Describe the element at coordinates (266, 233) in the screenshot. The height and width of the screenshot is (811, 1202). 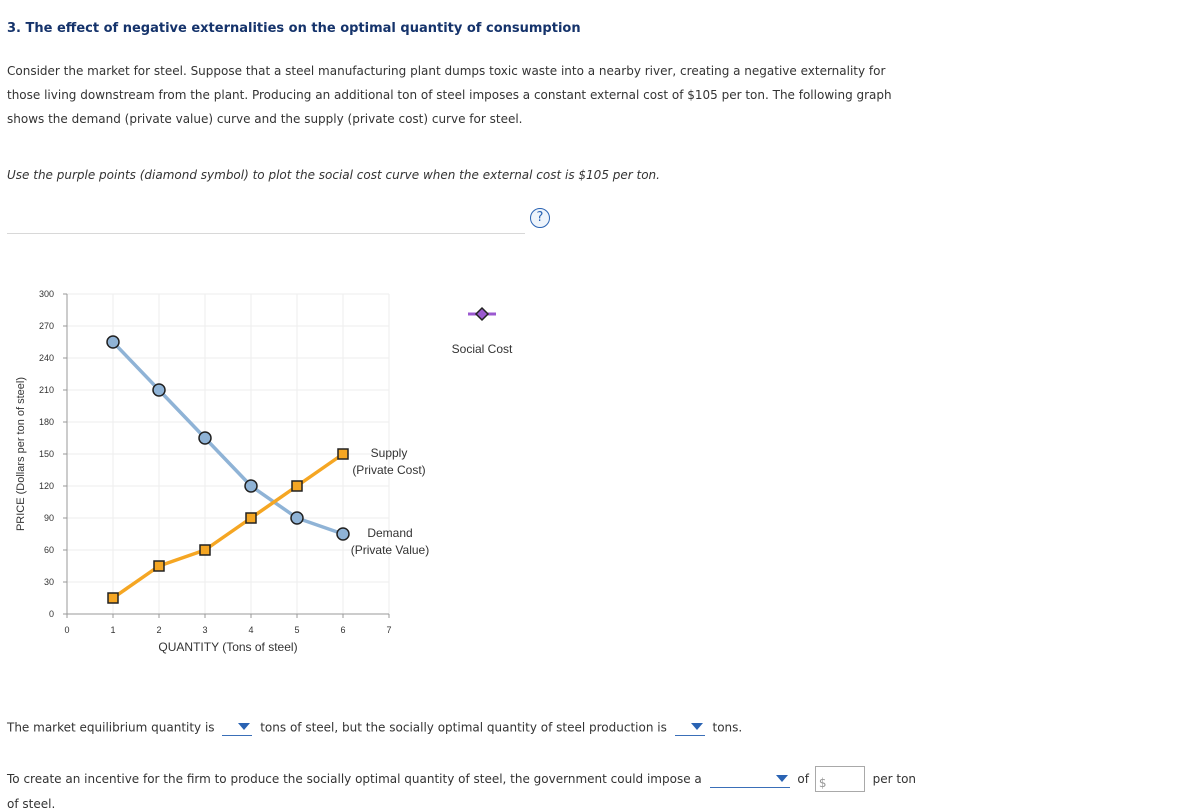
I see `divider` at that location.